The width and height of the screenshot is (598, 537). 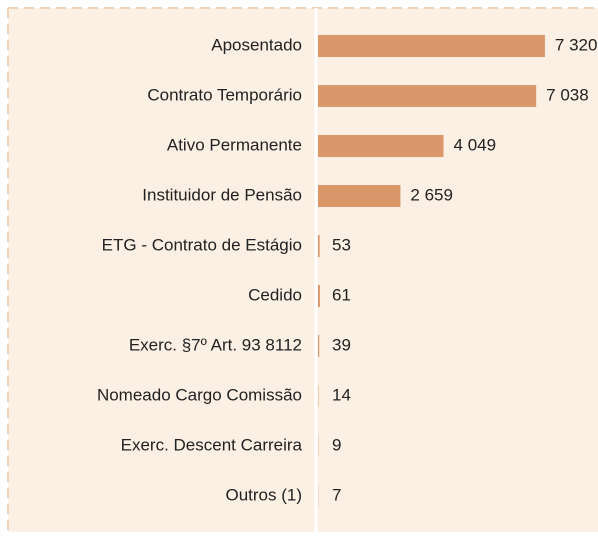 I want to click on value-label: 4 049, so click(x=475, y=144).